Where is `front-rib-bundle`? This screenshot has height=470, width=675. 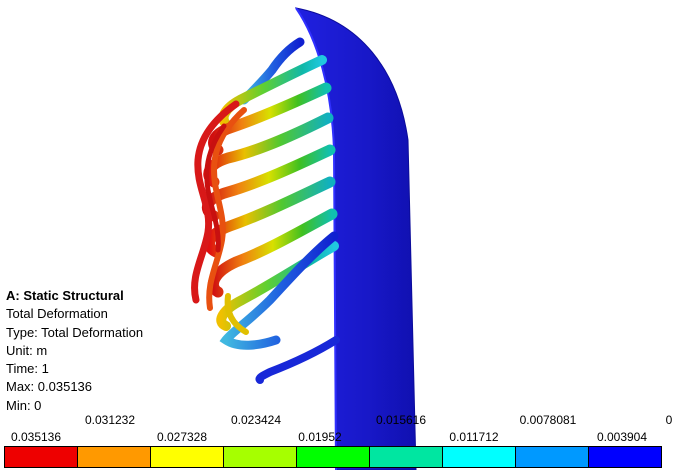 front-rib-bundle is located at coordinates (220, 217).